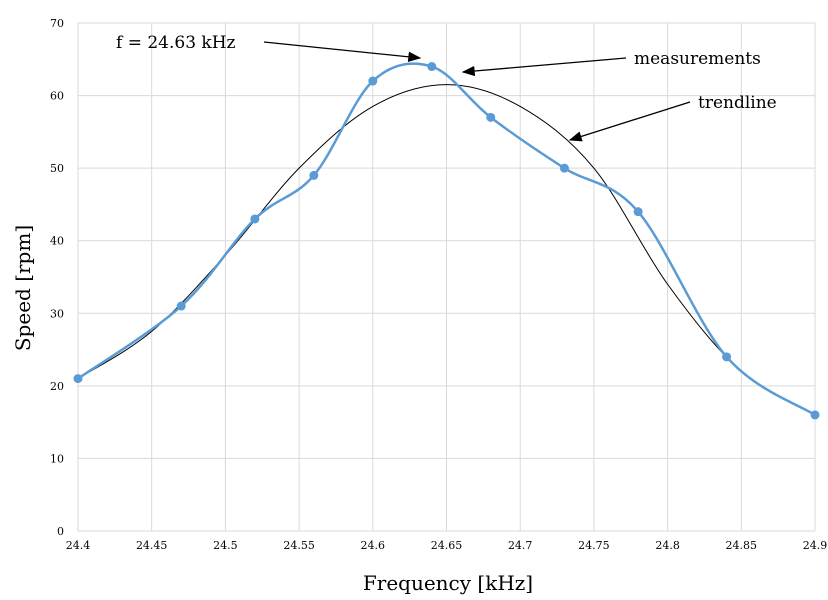  What do you see at coordinates (176, 43) in the screenshot?
I see `annotation-frequency: f = 24.63 kHz` at bounding box center [176, 43].